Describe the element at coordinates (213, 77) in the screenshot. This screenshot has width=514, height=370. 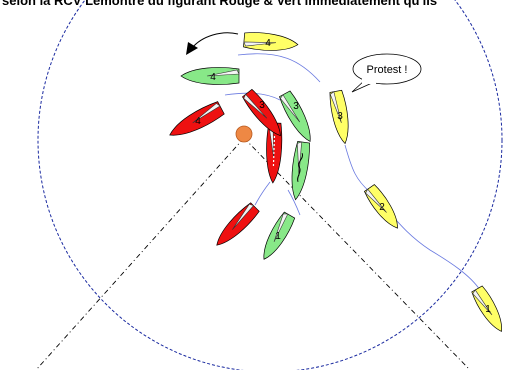
I see `green-boat-4-number: 4` at that location.